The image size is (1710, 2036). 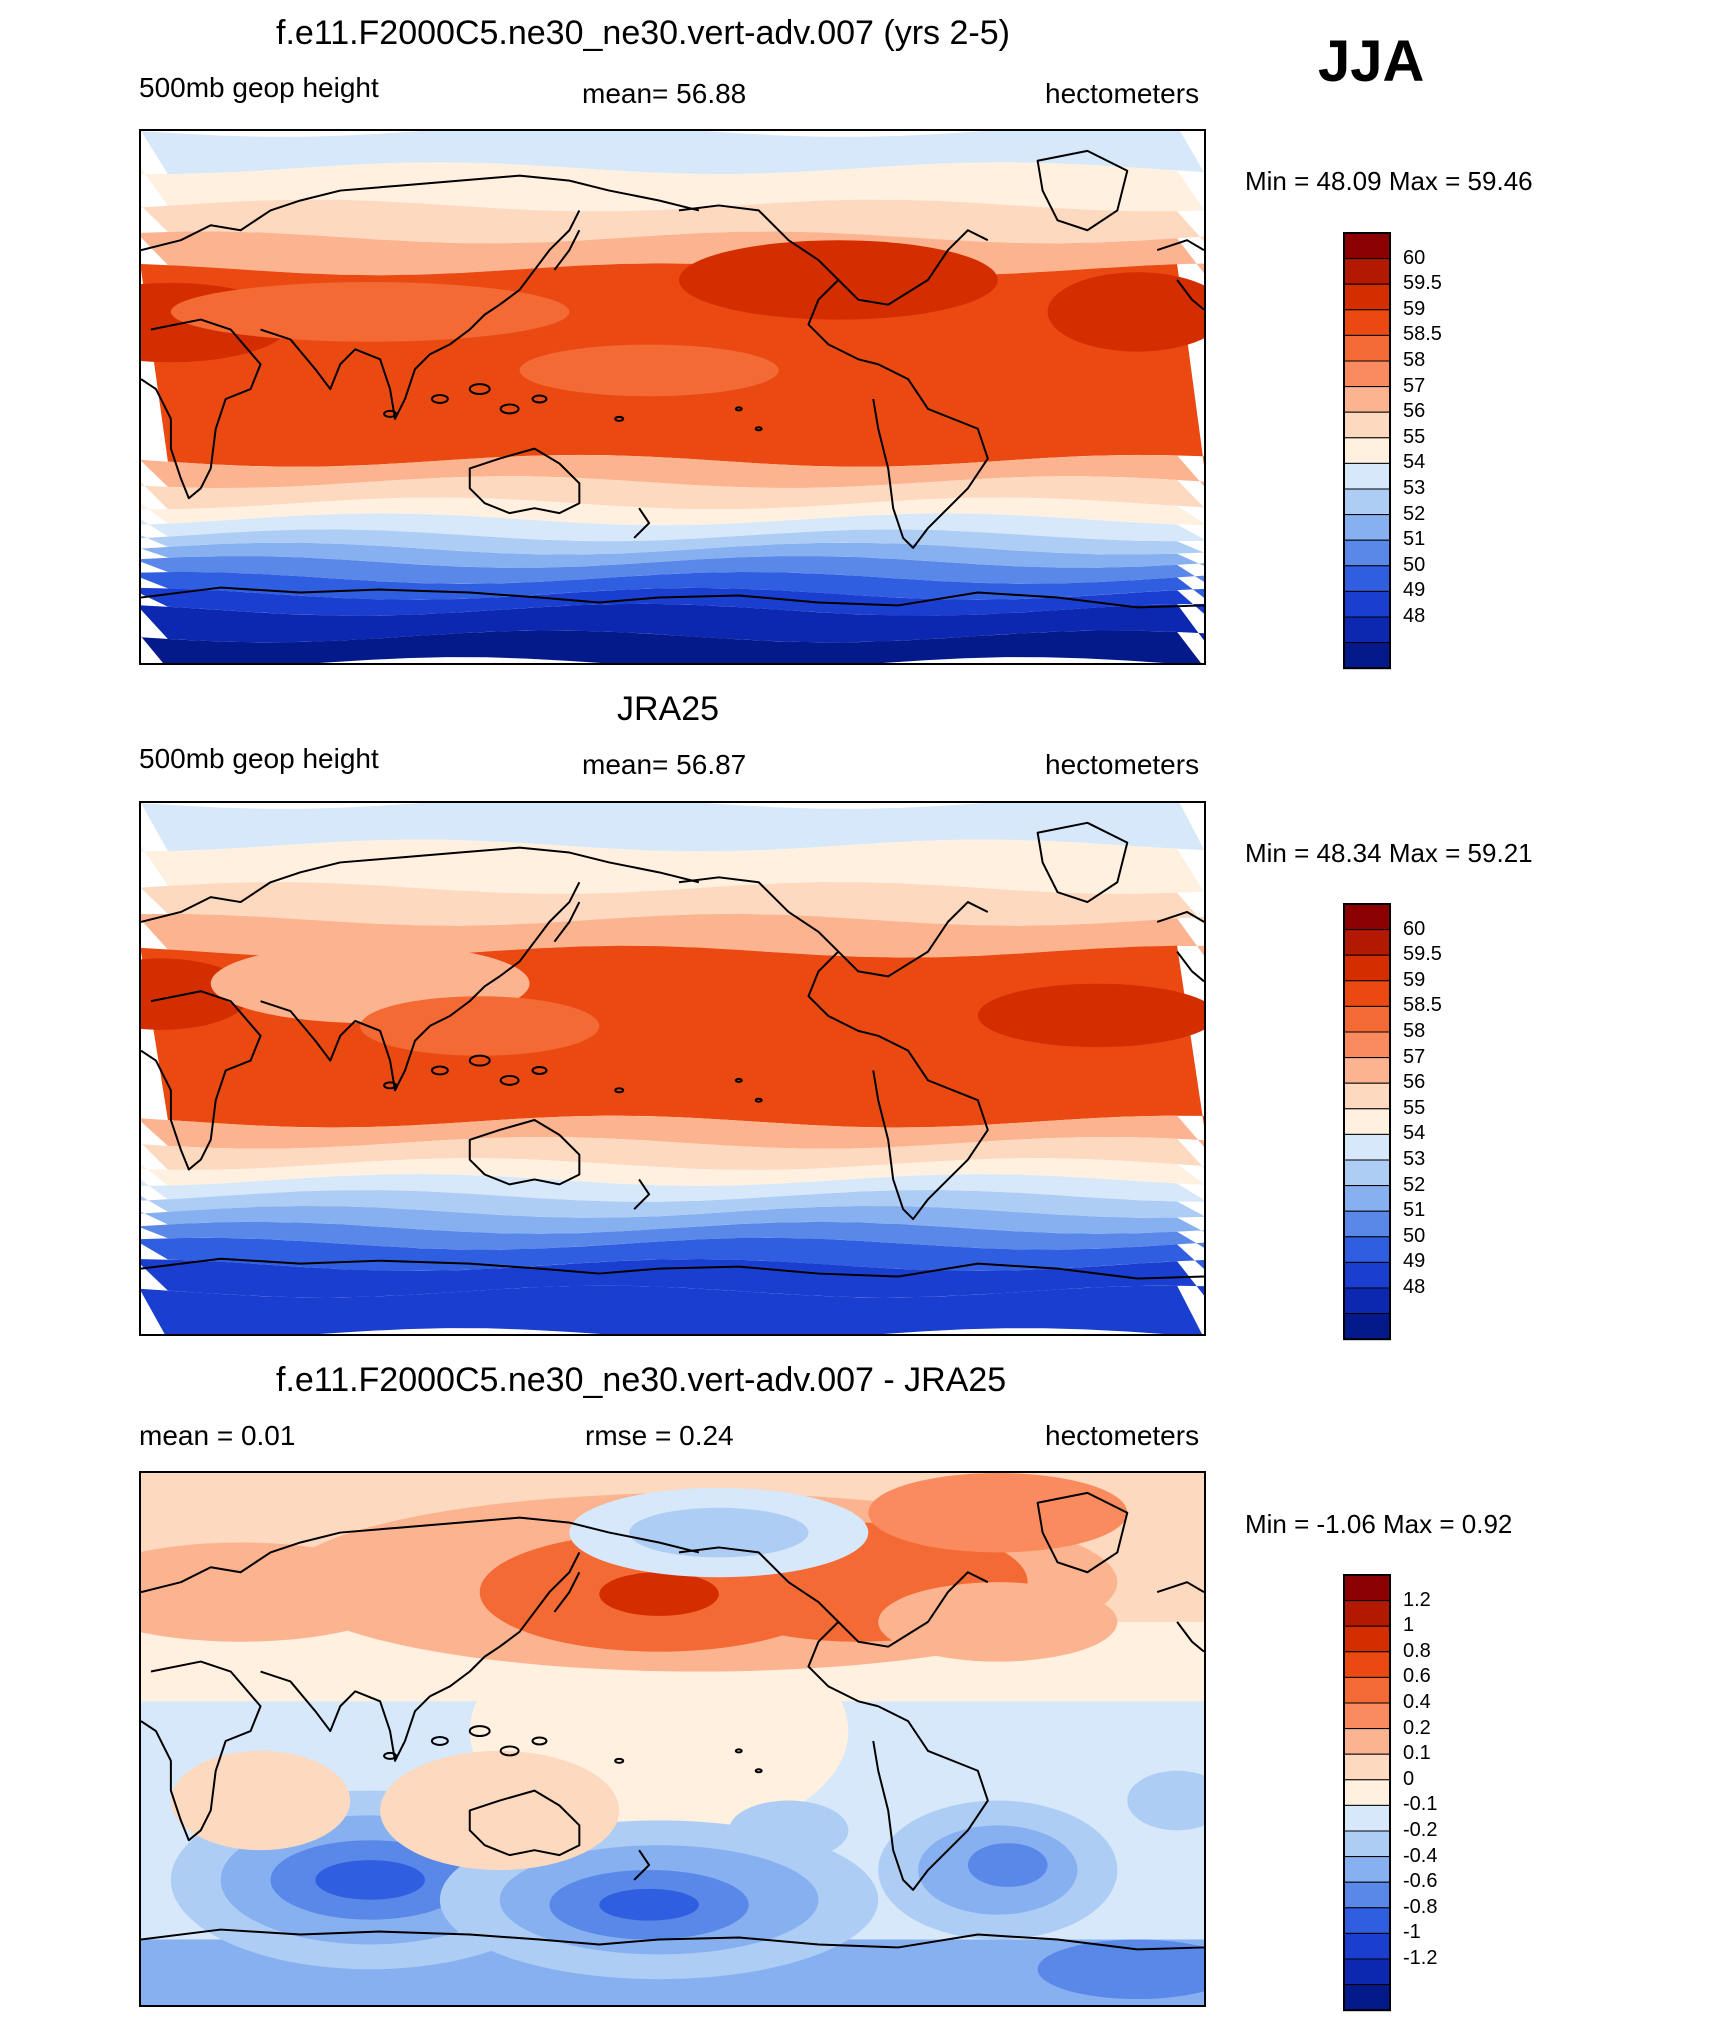 What do you see at coordinates (1414, 928) in the screenshot?
I see `colorbar-tick-label: 60` at bounding box center [1414, 928].